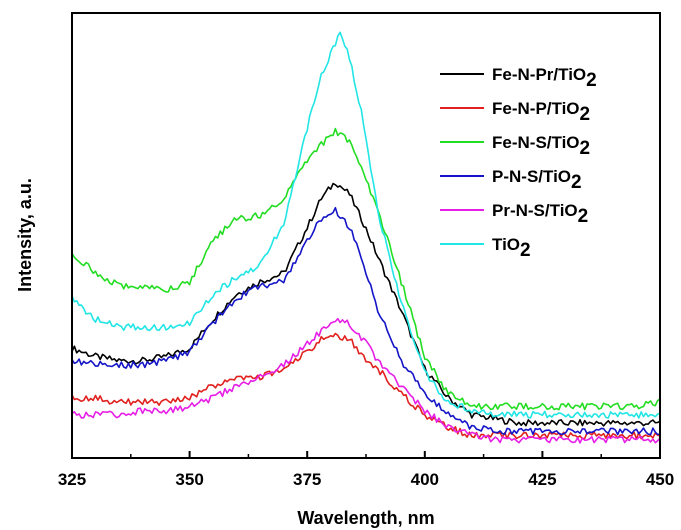 Image resolution: width=681 pixels, height=530 pixels. What do you see at coordinates (189, 479) in the screenshot?
I see `x-tick-label: 350` at bounding box center [189, 479].